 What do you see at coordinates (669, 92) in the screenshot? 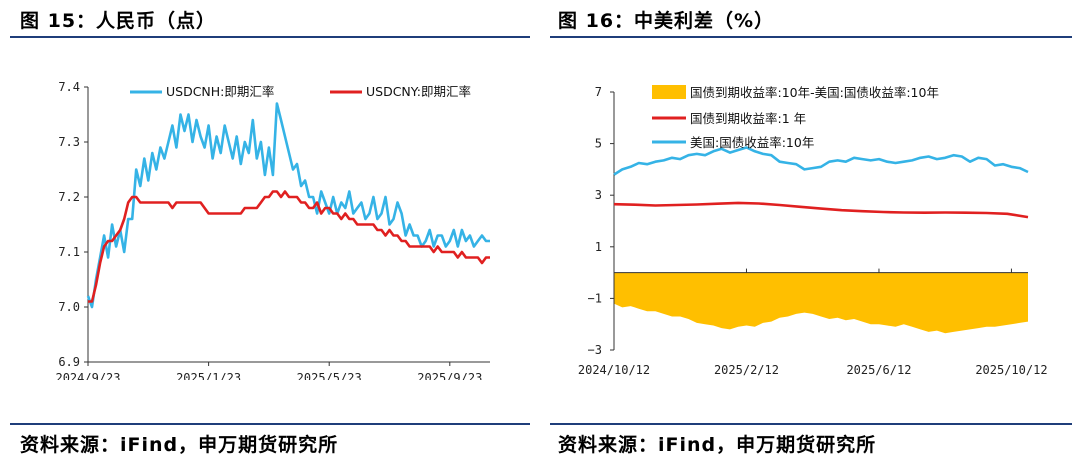
I see `legend-swatch` at bounding box center [669, 92].